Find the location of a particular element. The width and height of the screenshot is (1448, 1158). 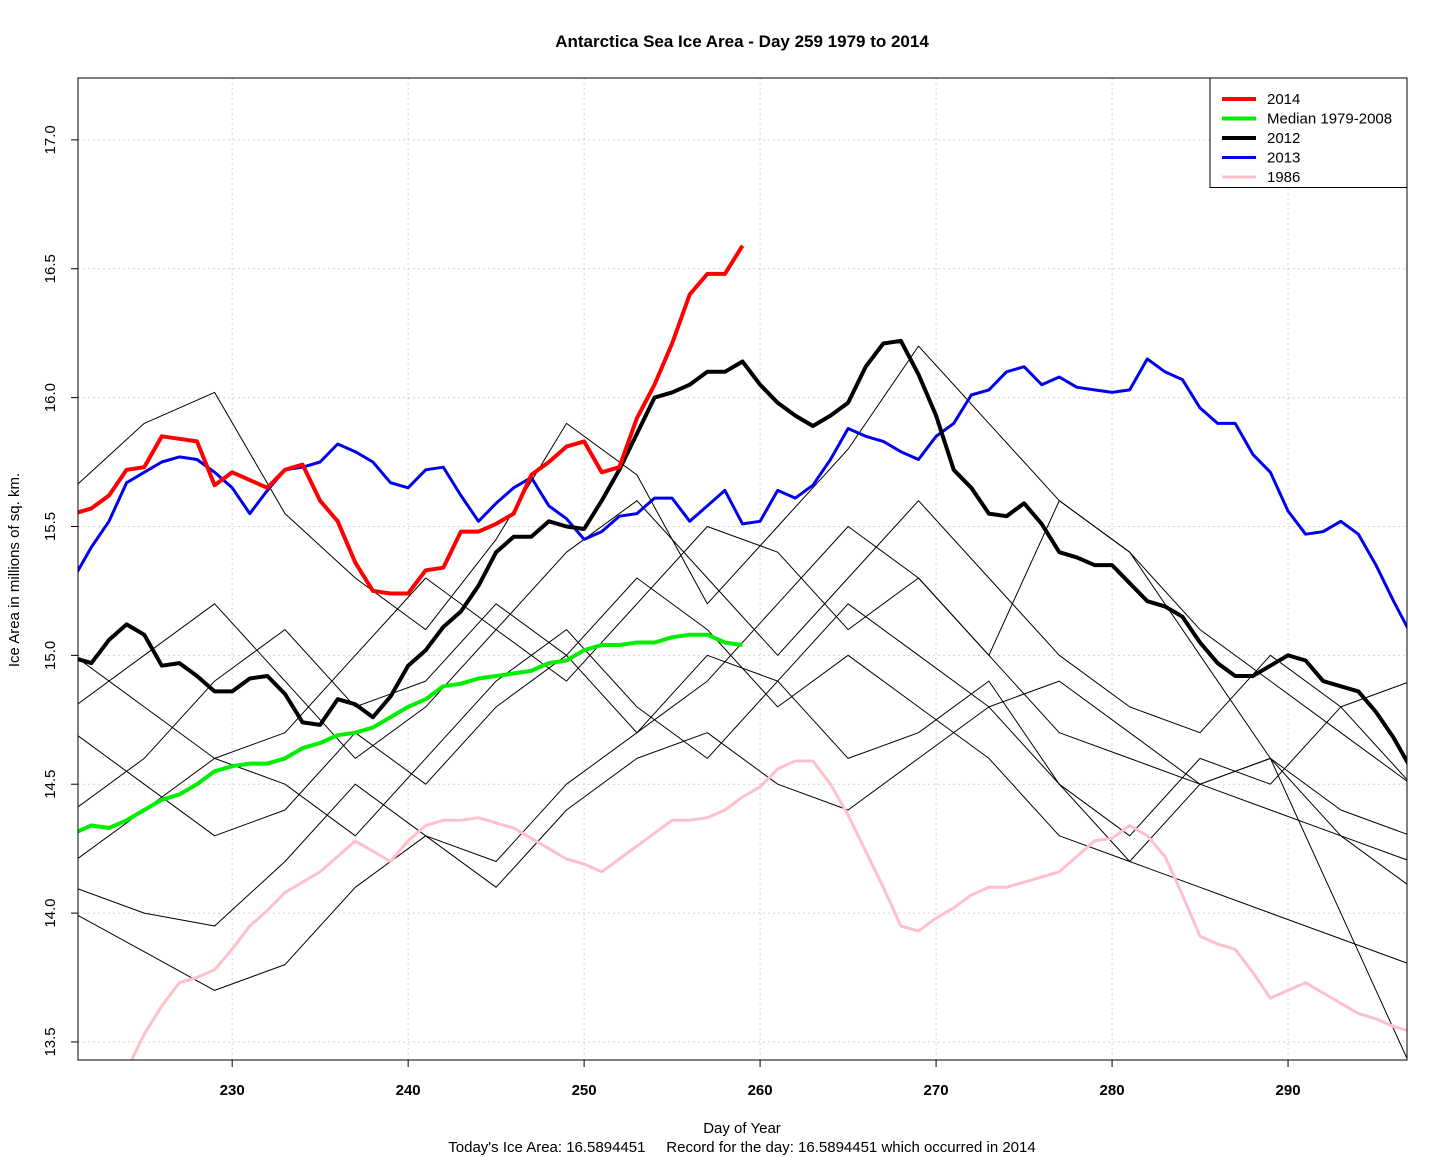

x-axis-label: Day of Year is located at coordinates (742, 1128).